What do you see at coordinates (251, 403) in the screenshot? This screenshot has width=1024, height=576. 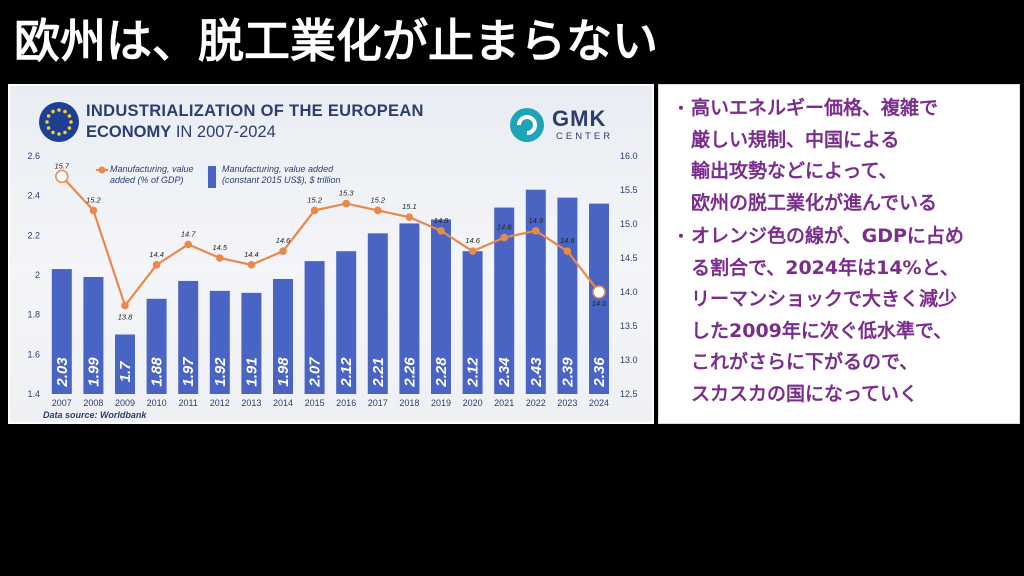 I see `x-tick-label: 2013` at bounding box center [251, 403].